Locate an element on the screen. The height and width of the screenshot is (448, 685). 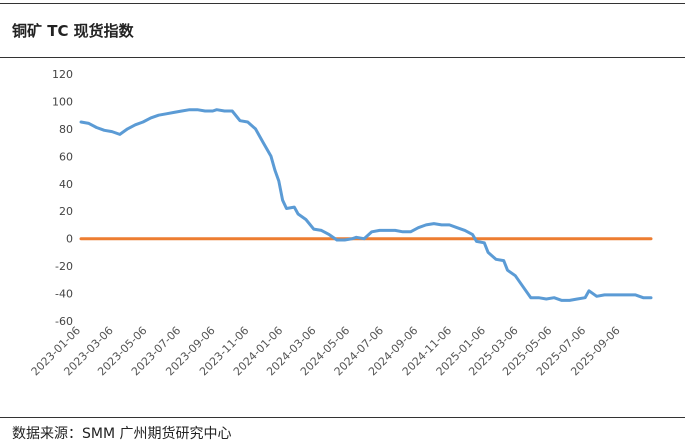
y-tick-label: 100 is located at coordinates (62, 101).